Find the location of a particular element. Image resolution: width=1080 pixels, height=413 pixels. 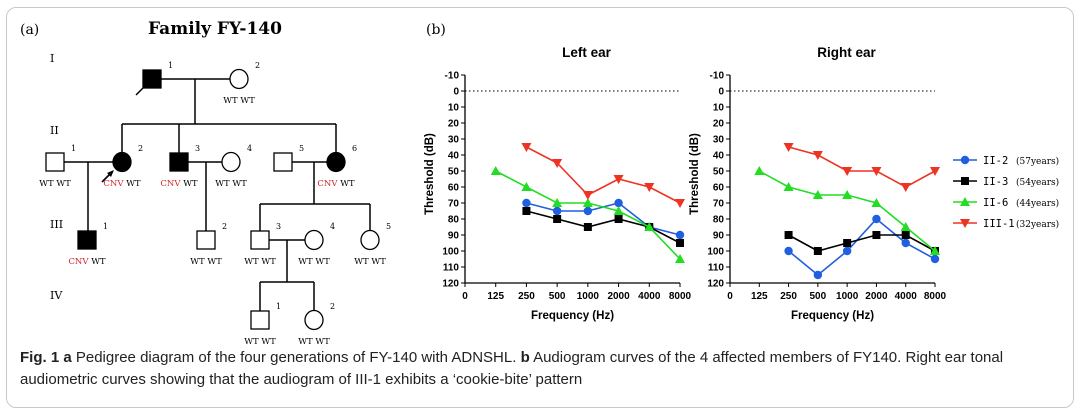

caption-fig-label: Fig. 1 is located at coordinates (40, 357).